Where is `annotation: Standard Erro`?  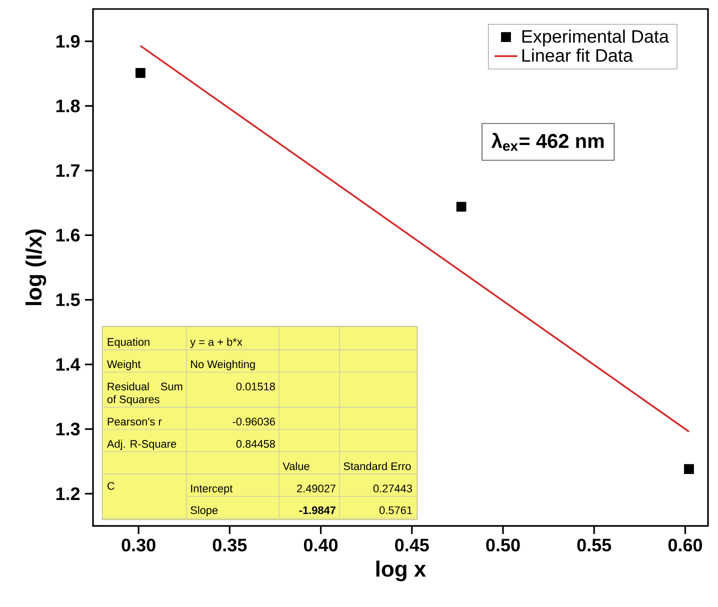
annotation: Standard Erro is located at coordinates (377, 466).